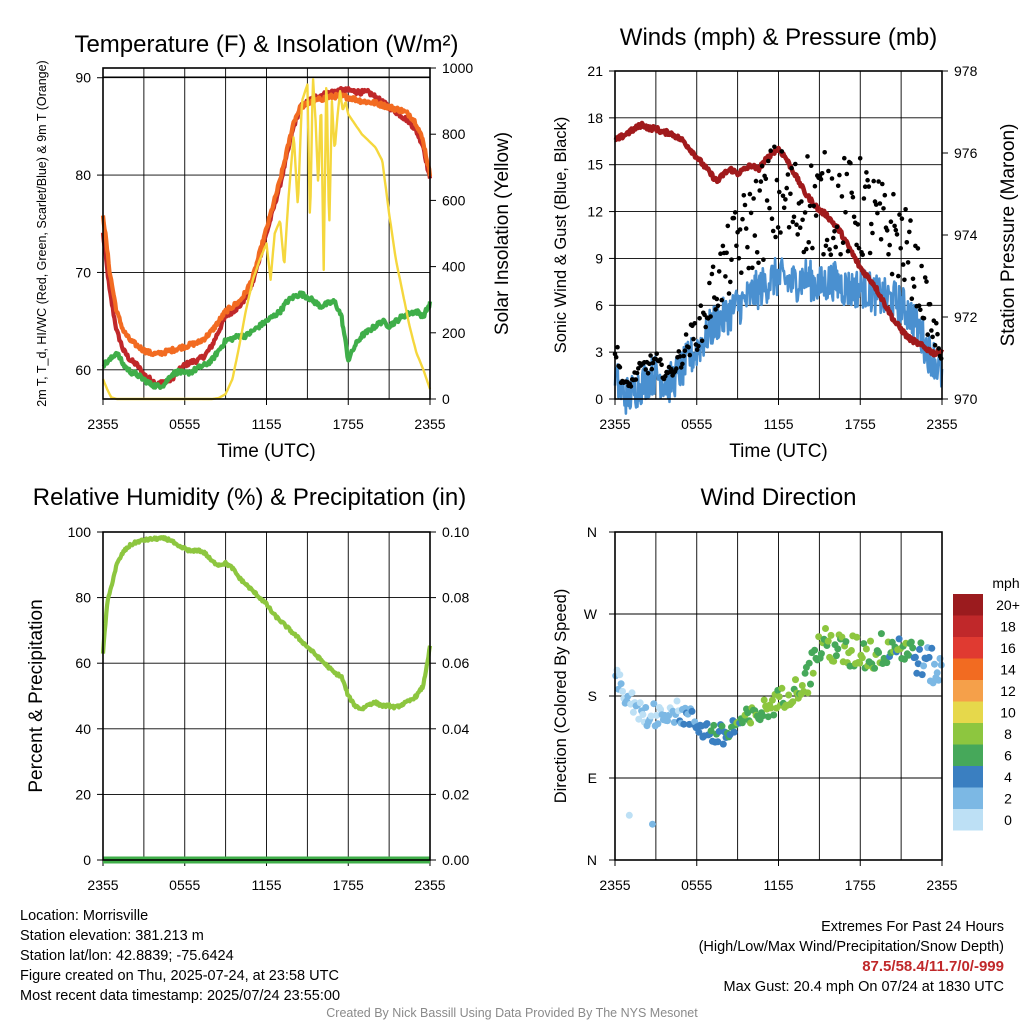  I want to click on legend-label: 14, so click(1008, 670).